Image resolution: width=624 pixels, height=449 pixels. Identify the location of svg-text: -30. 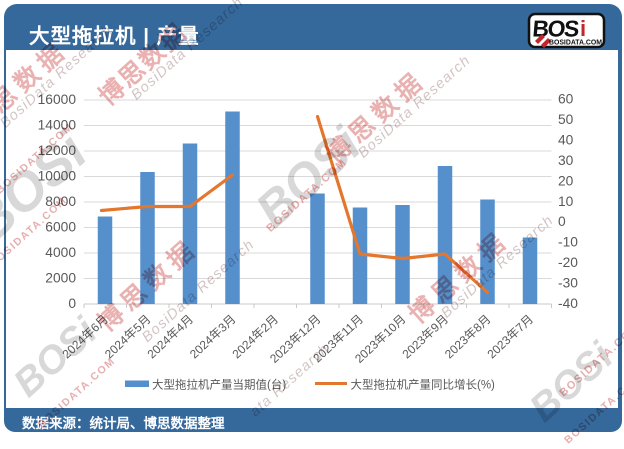
(568, 283).